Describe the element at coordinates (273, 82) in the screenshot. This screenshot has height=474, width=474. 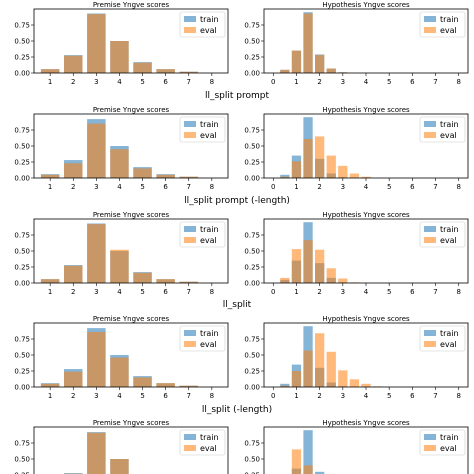
I see `x-tick-label: 0` at that location.